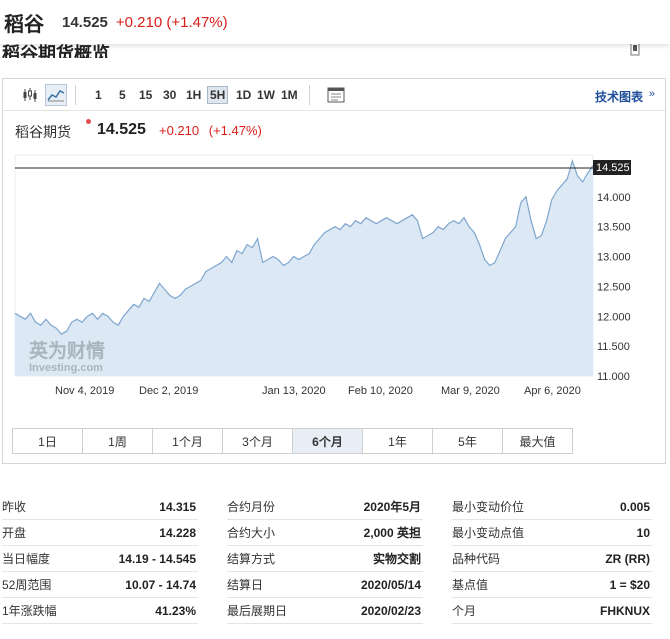 Image resolution: width=670 pixels, height=639 pixels. I want to click on instrument-change-pct: (+1.47%), so click(235, 130).